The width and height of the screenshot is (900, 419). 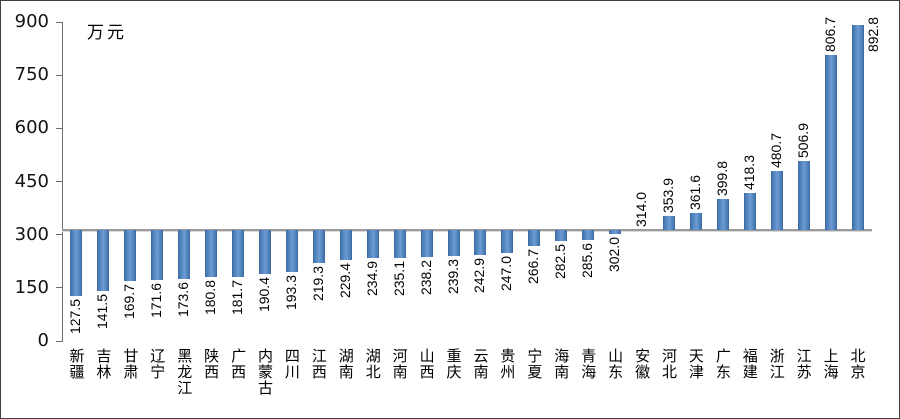 What do you see at coordinates (534, 364) in the screenshot?
I see `x-axis-label: 宁夏` at bounding box center [534, 364].